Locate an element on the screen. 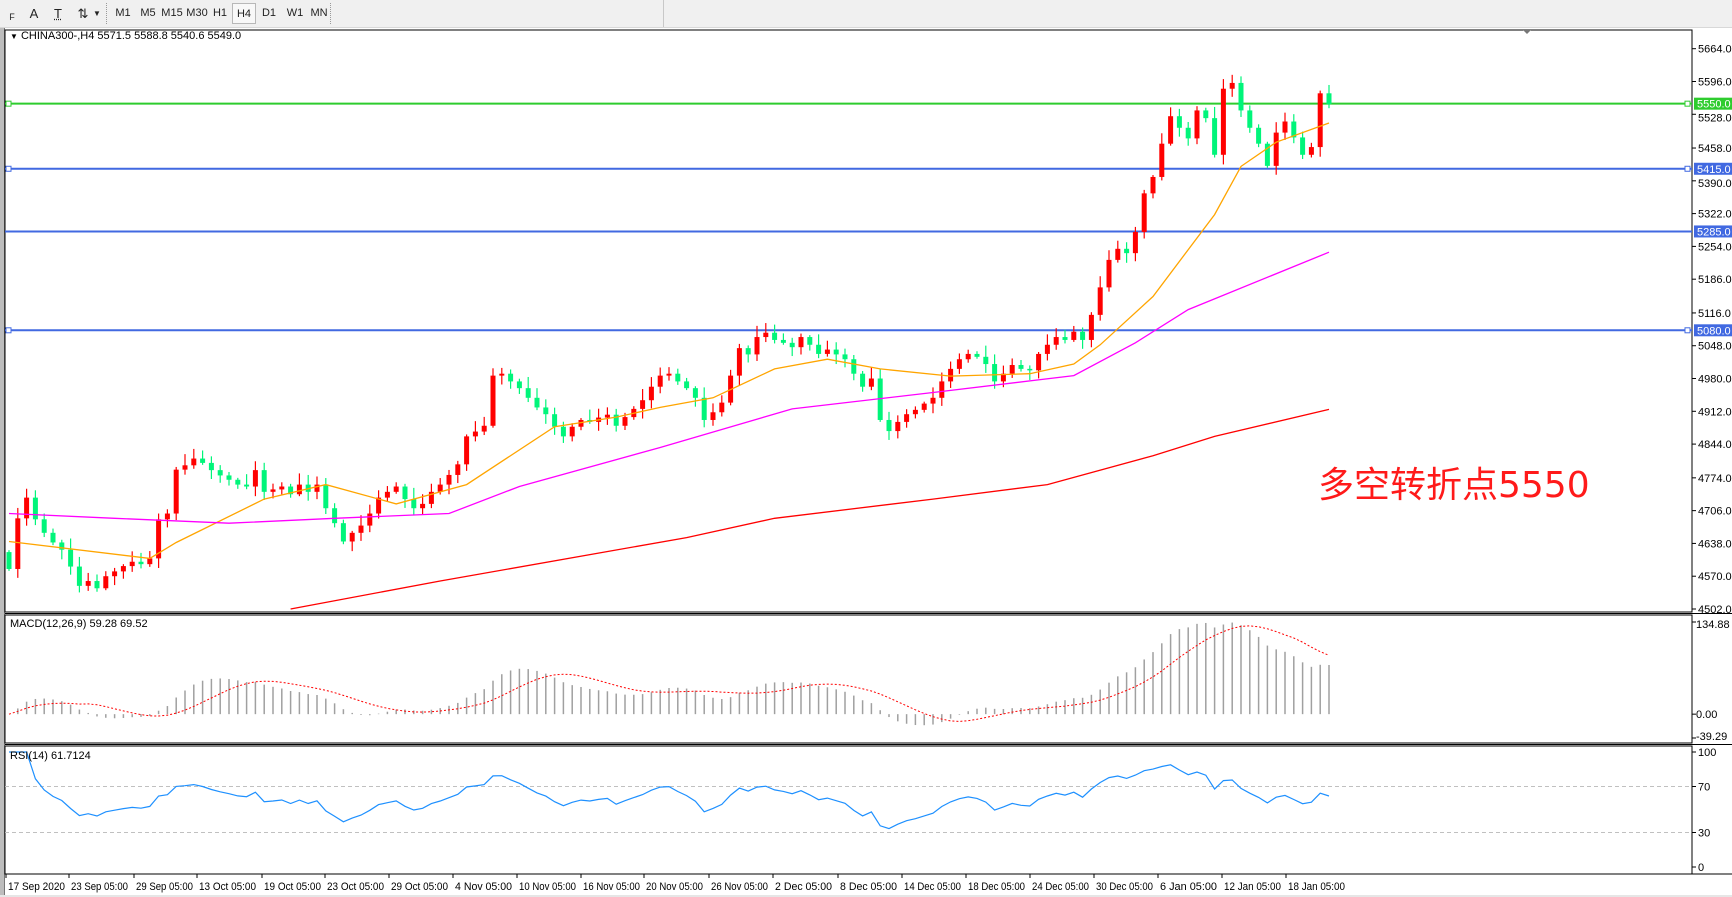 This screenshot has width=1732, height=897. time-tick-label: 18 Dec 05:00 is located at coordinates (996, 887).